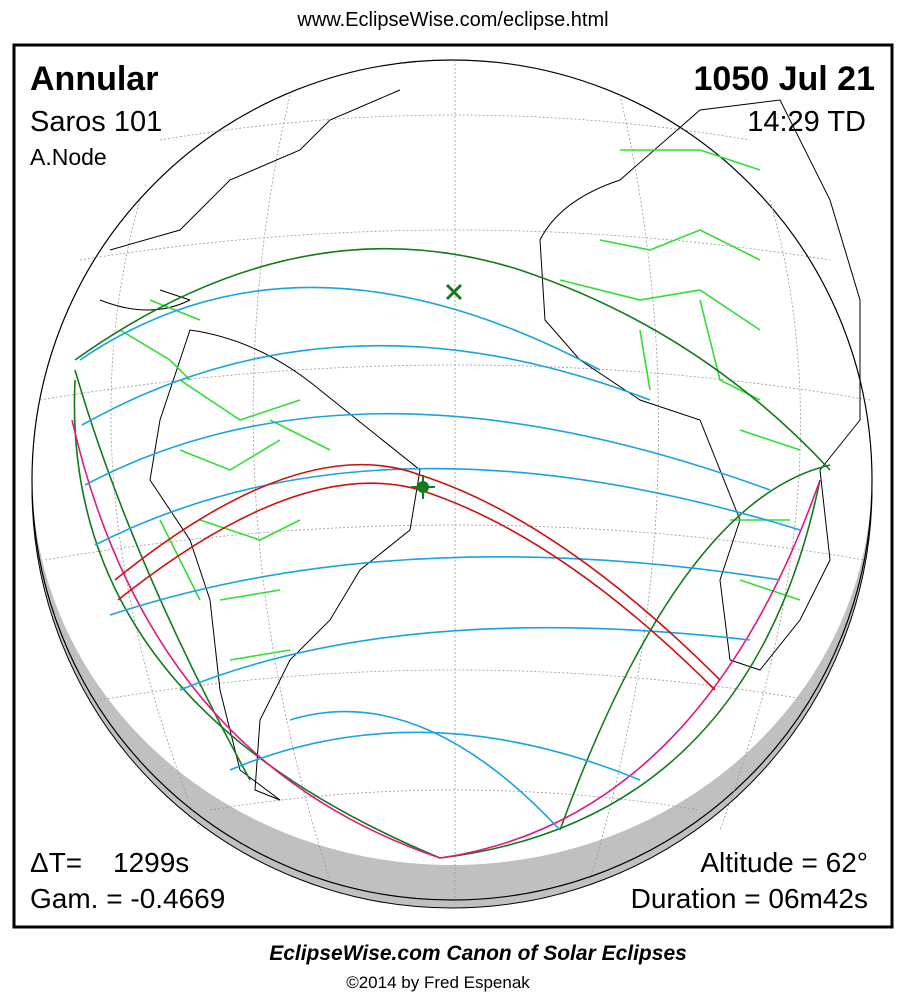 Image resolution: width=908 pixels, height=1004 pixels. I want to click on saros: Saros 101, so click(96, 122).